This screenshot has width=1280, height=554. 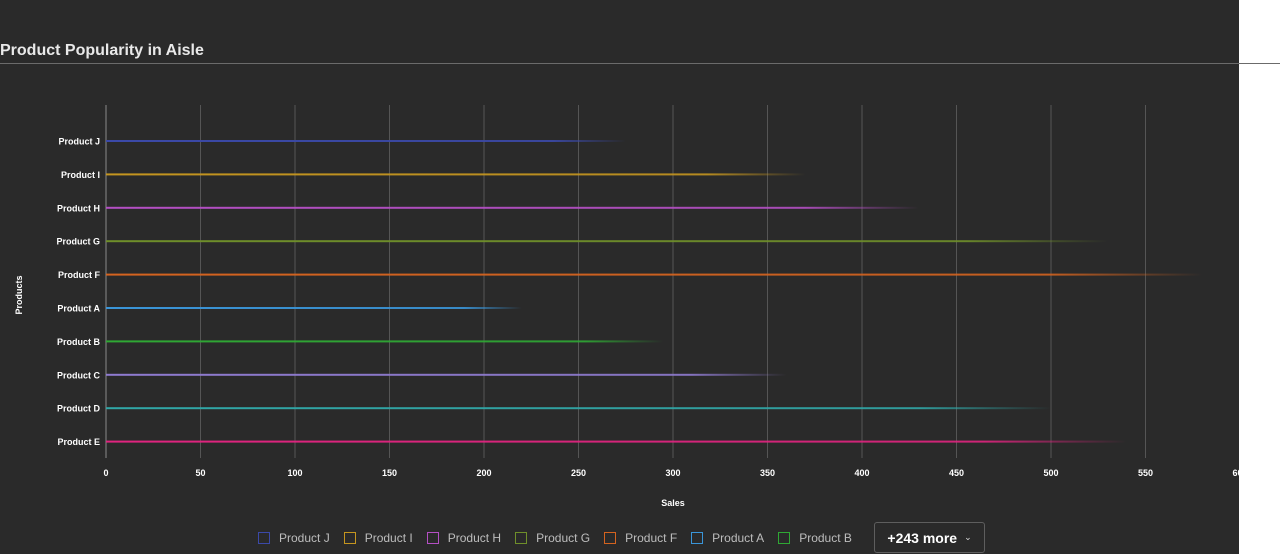 I want to click on category-label: Product A, so click(x=78, y=309).